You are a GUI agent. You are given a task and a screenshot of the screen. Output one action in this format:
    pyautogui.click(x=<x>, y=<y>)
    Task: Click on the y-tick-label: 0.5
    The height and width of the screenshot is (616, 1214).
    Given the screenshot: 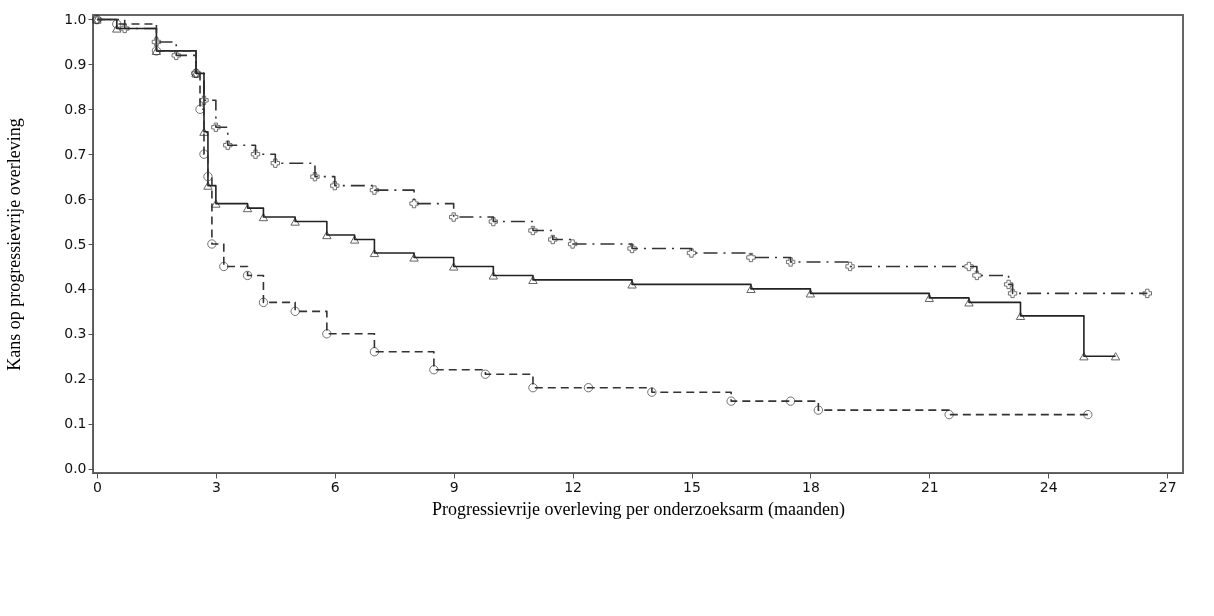 What is the action you would take?
    pyautogui.click(x=75, y=243)
    